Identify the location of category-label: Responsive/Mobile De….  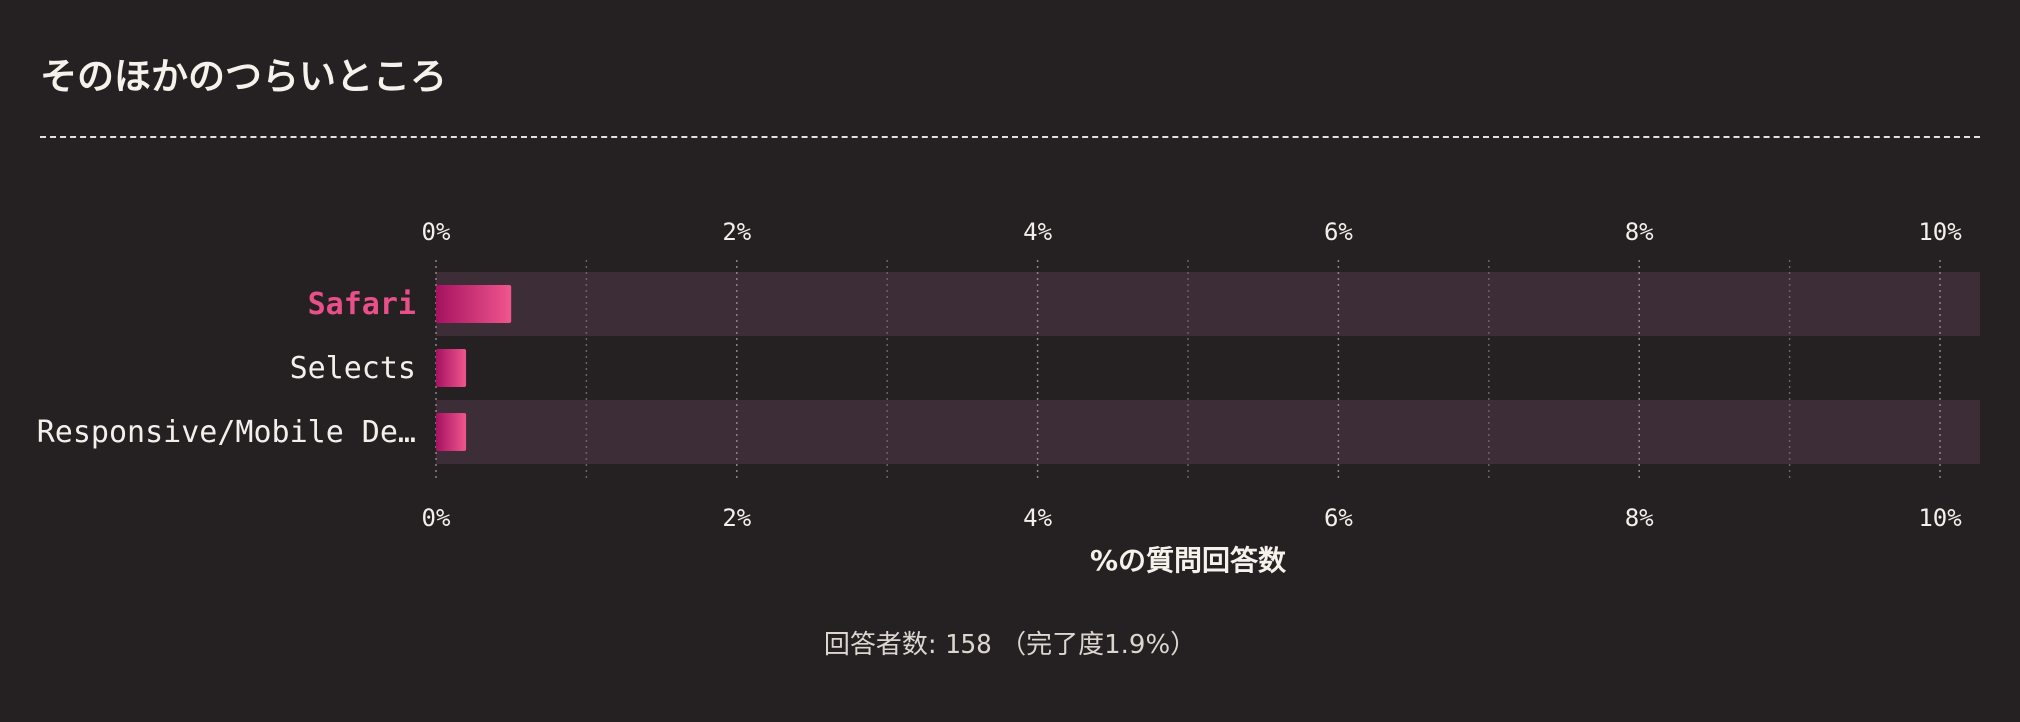
(226, 432).